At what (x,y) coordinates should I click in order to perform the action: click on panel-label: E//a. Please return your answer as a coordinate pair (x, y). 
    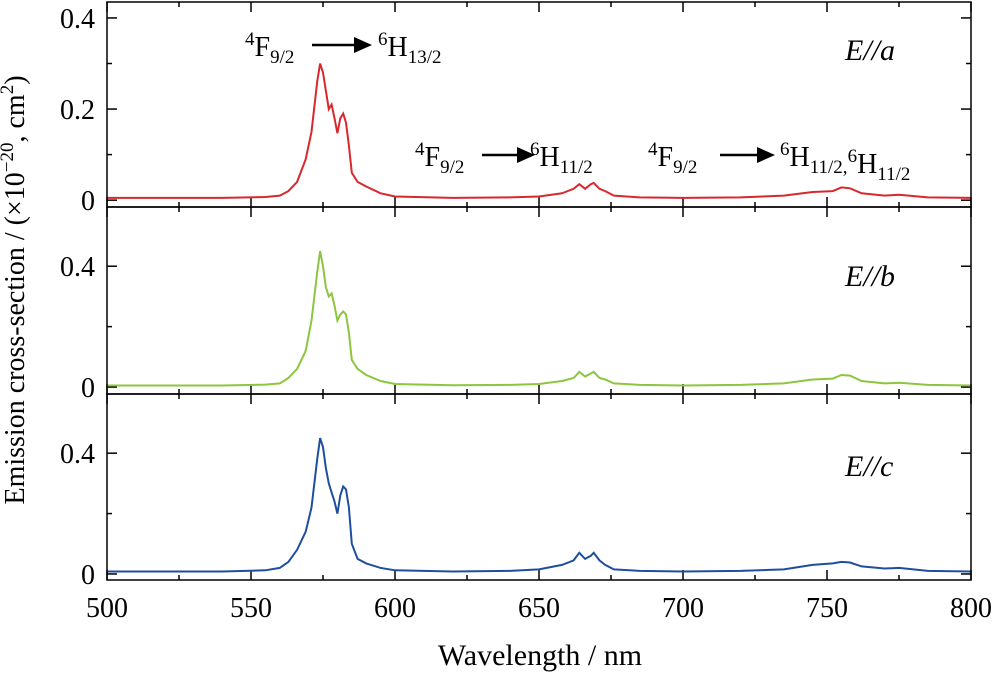
    Looking at the image, I should click on (869, 50).